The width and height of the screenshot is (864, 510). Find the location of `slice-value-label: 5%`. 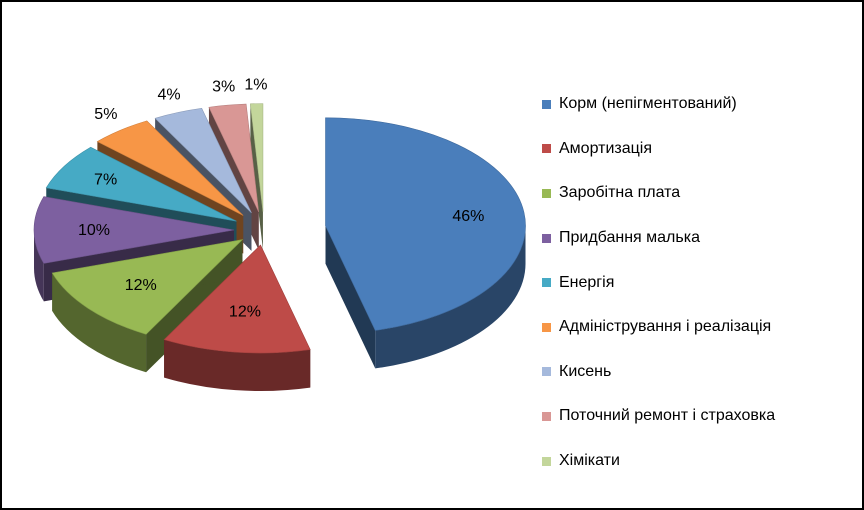

slice-value-label: 5% is located at coordinates (105, 114).